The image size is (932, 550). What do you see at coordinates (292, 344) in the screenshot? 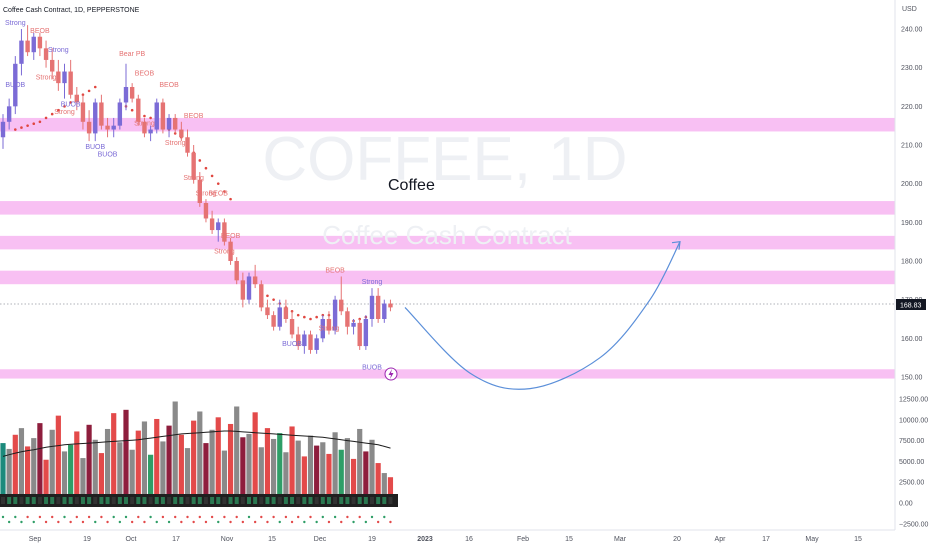
I see `signal-label: BUOB` at bounding box center [292, 344].